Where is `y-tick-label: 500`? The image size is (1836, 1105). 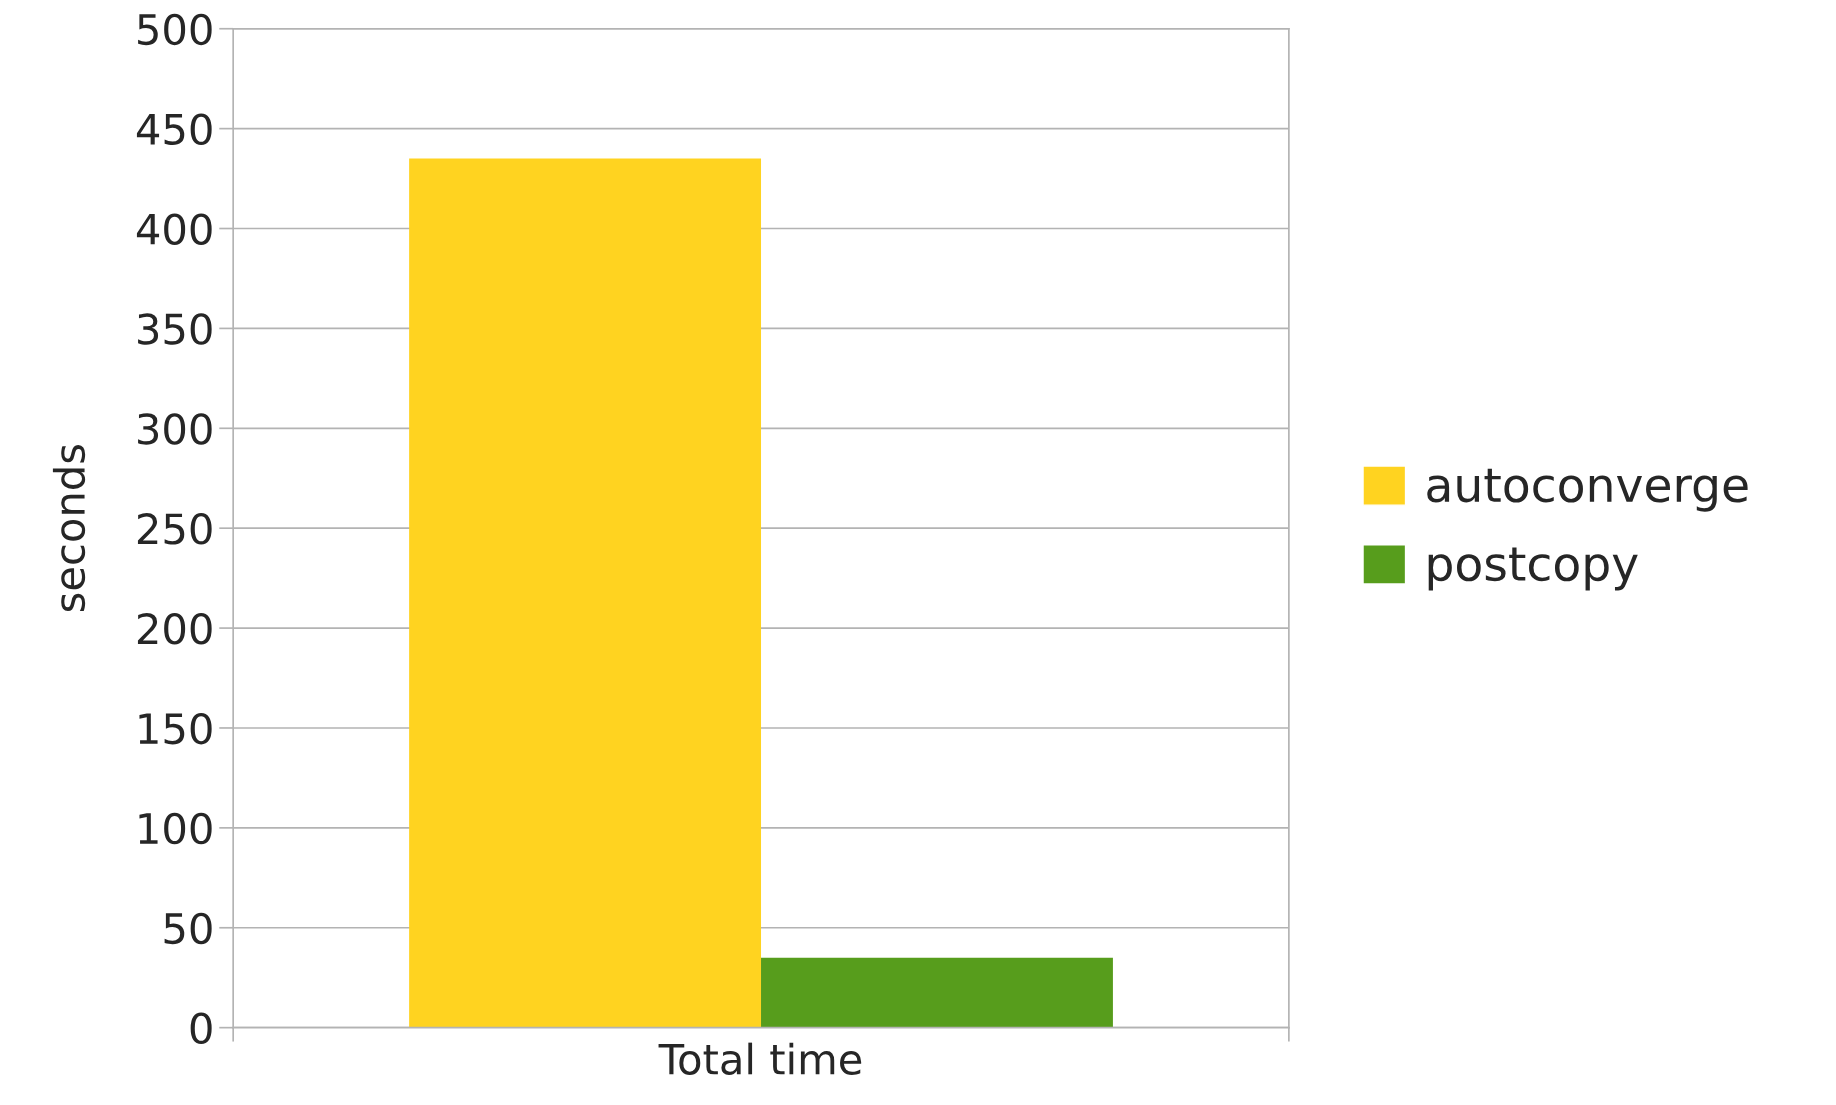 y-tick-label: 500 is located at coordinates (175, 29).